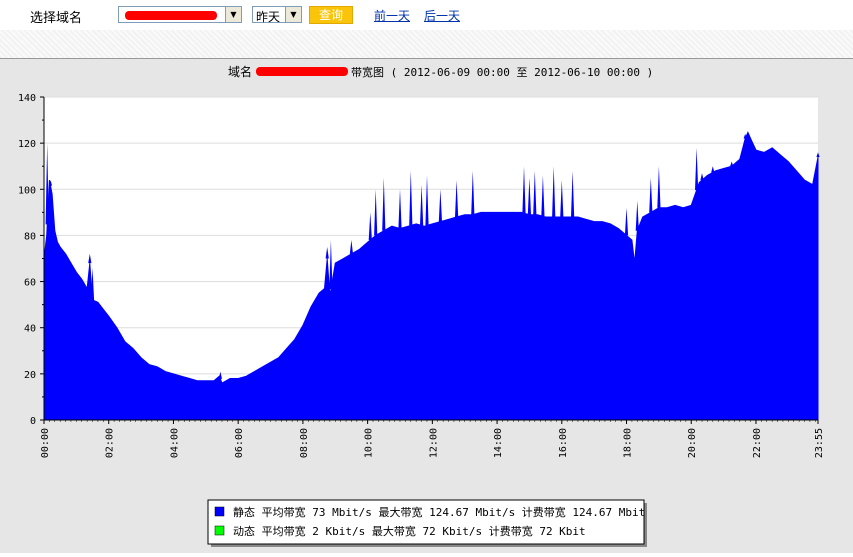 This screenshot has height=557, width=853. I want to click on title-redaction-mark, so click(302, 71).